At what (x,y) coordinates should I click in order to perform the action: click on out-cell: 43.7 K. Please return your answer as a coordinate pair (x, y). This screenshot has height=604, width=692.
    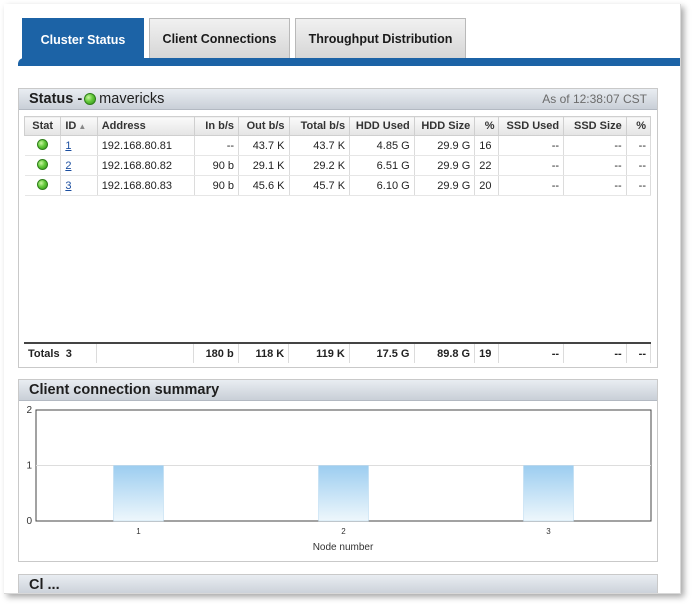
    Looking at the image, I should click on (264, 145).